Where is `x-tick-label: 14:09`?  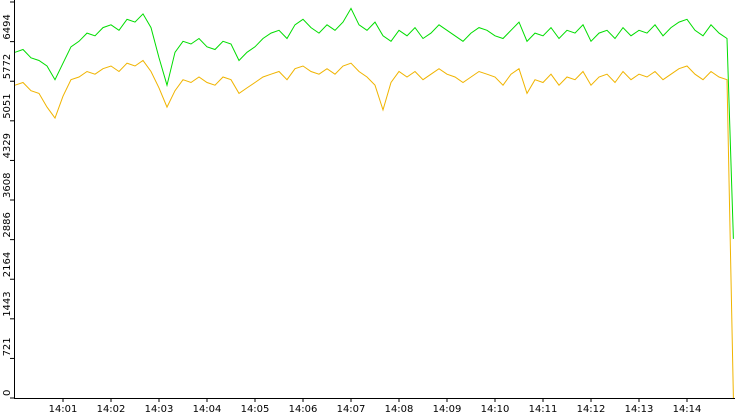
x-tick-label: 14:09 is located at coordinates (447, 409).